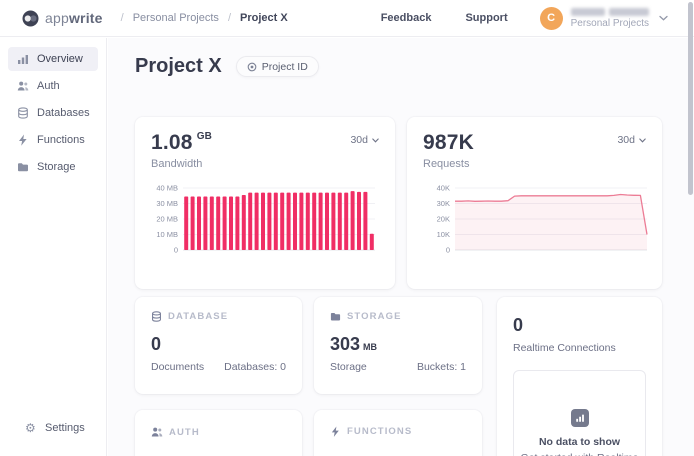 This screenshot has width=694, height=456. Describe the element at coordinates (167, 203) in the screenshot. I see `svg-text: 30 MB` at that location.